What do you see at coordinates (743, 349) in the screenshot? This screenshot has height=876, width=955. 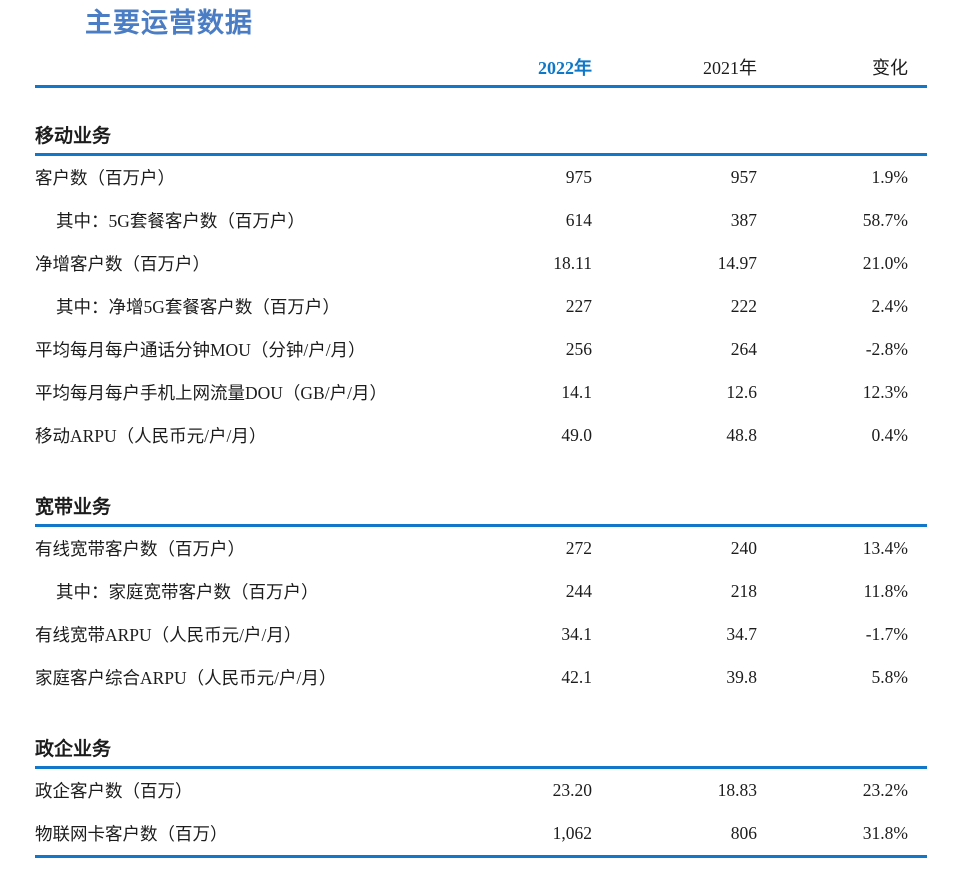 I see `value-2021: 264` at bounding box center [743, 349].